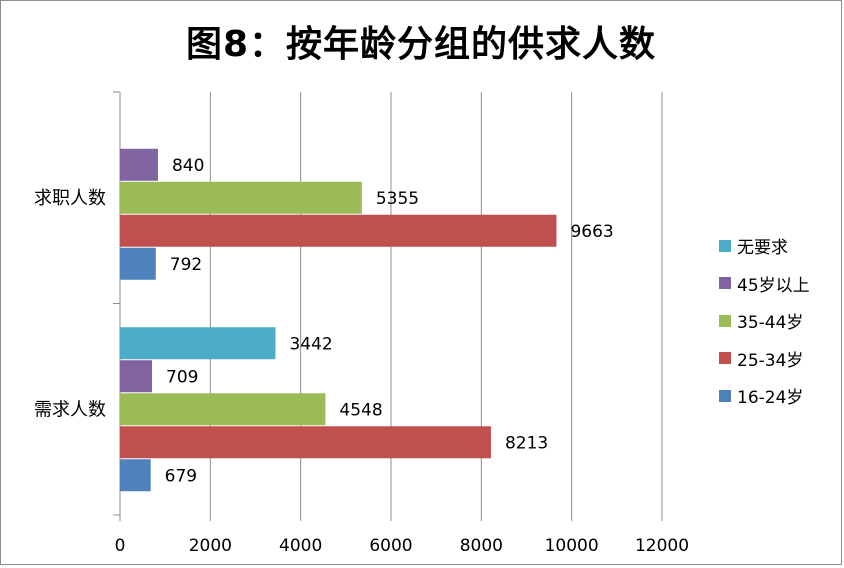 The height and width of the screenshot is (568, 844). Describe the element at coordinates (181, 476) in the screenshot. I see `data-label: 679` at that location.